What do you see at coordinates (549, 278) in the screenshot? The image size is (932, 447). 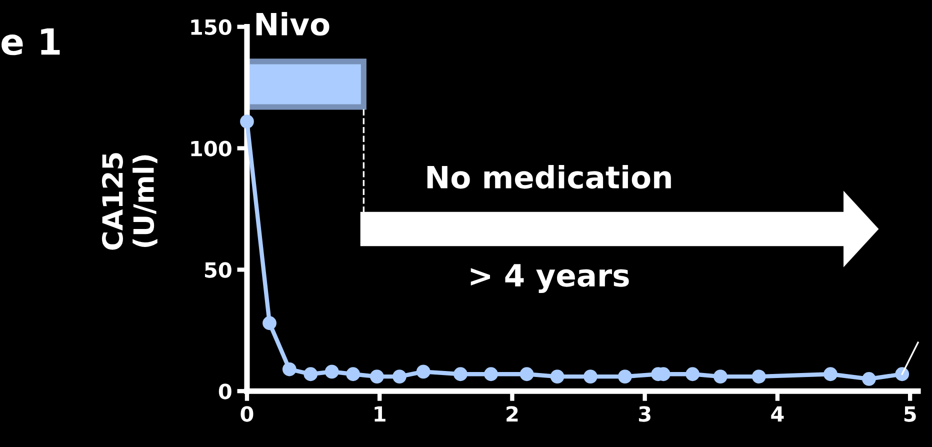 I see `annotation: > 4 years` at bounding box center [549, 278].